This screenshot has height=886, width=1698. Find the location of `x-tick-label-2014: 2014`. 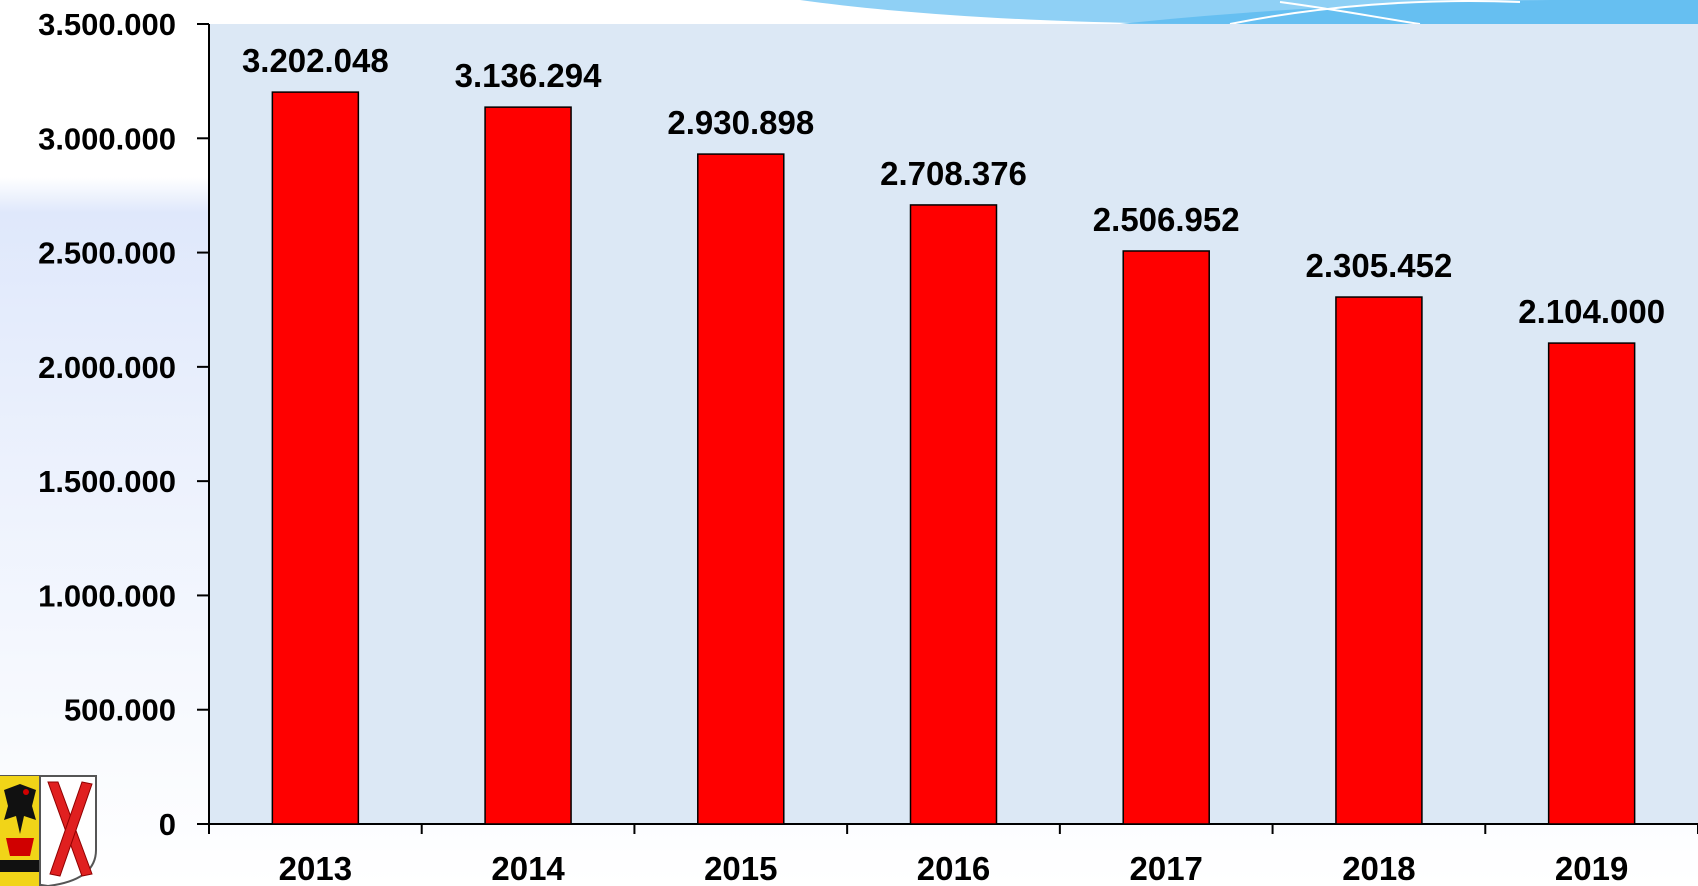

x-tick-label-2014: 2014 is located at coordinates (528, 868).